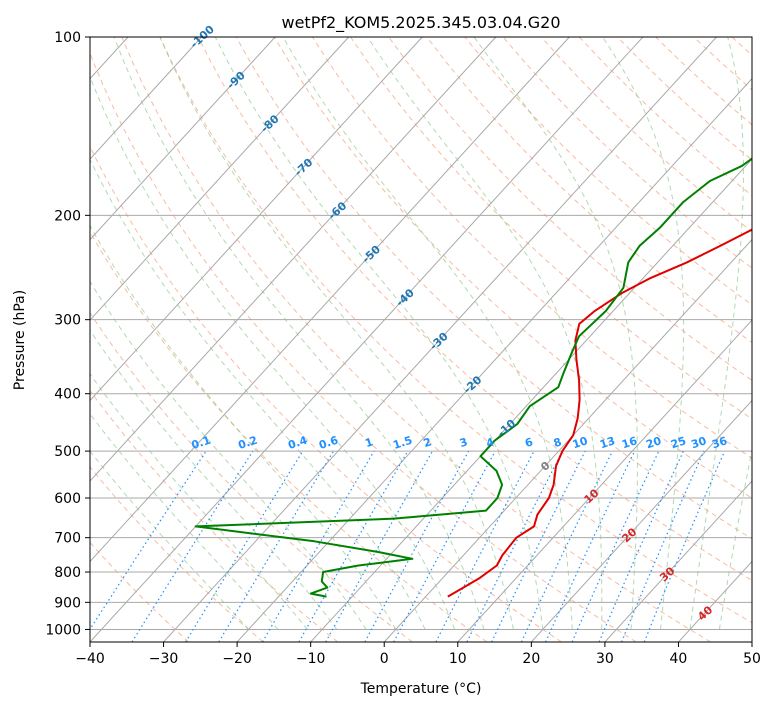 The height and width of the screenshot is (708, 775). I want to click on y-tick-label: 800, so click(67, 573).